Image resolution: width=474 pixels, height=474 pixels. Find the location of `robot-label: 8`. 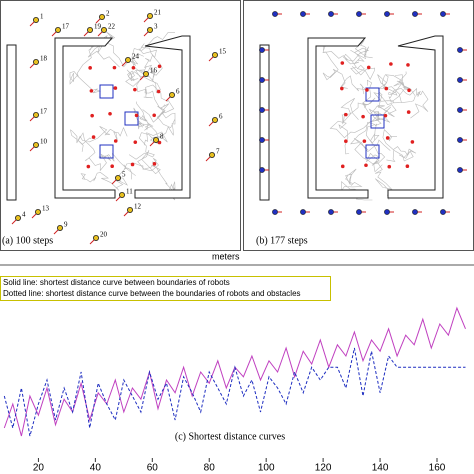

robot-label: 8 is located at coordinates (162, 137).